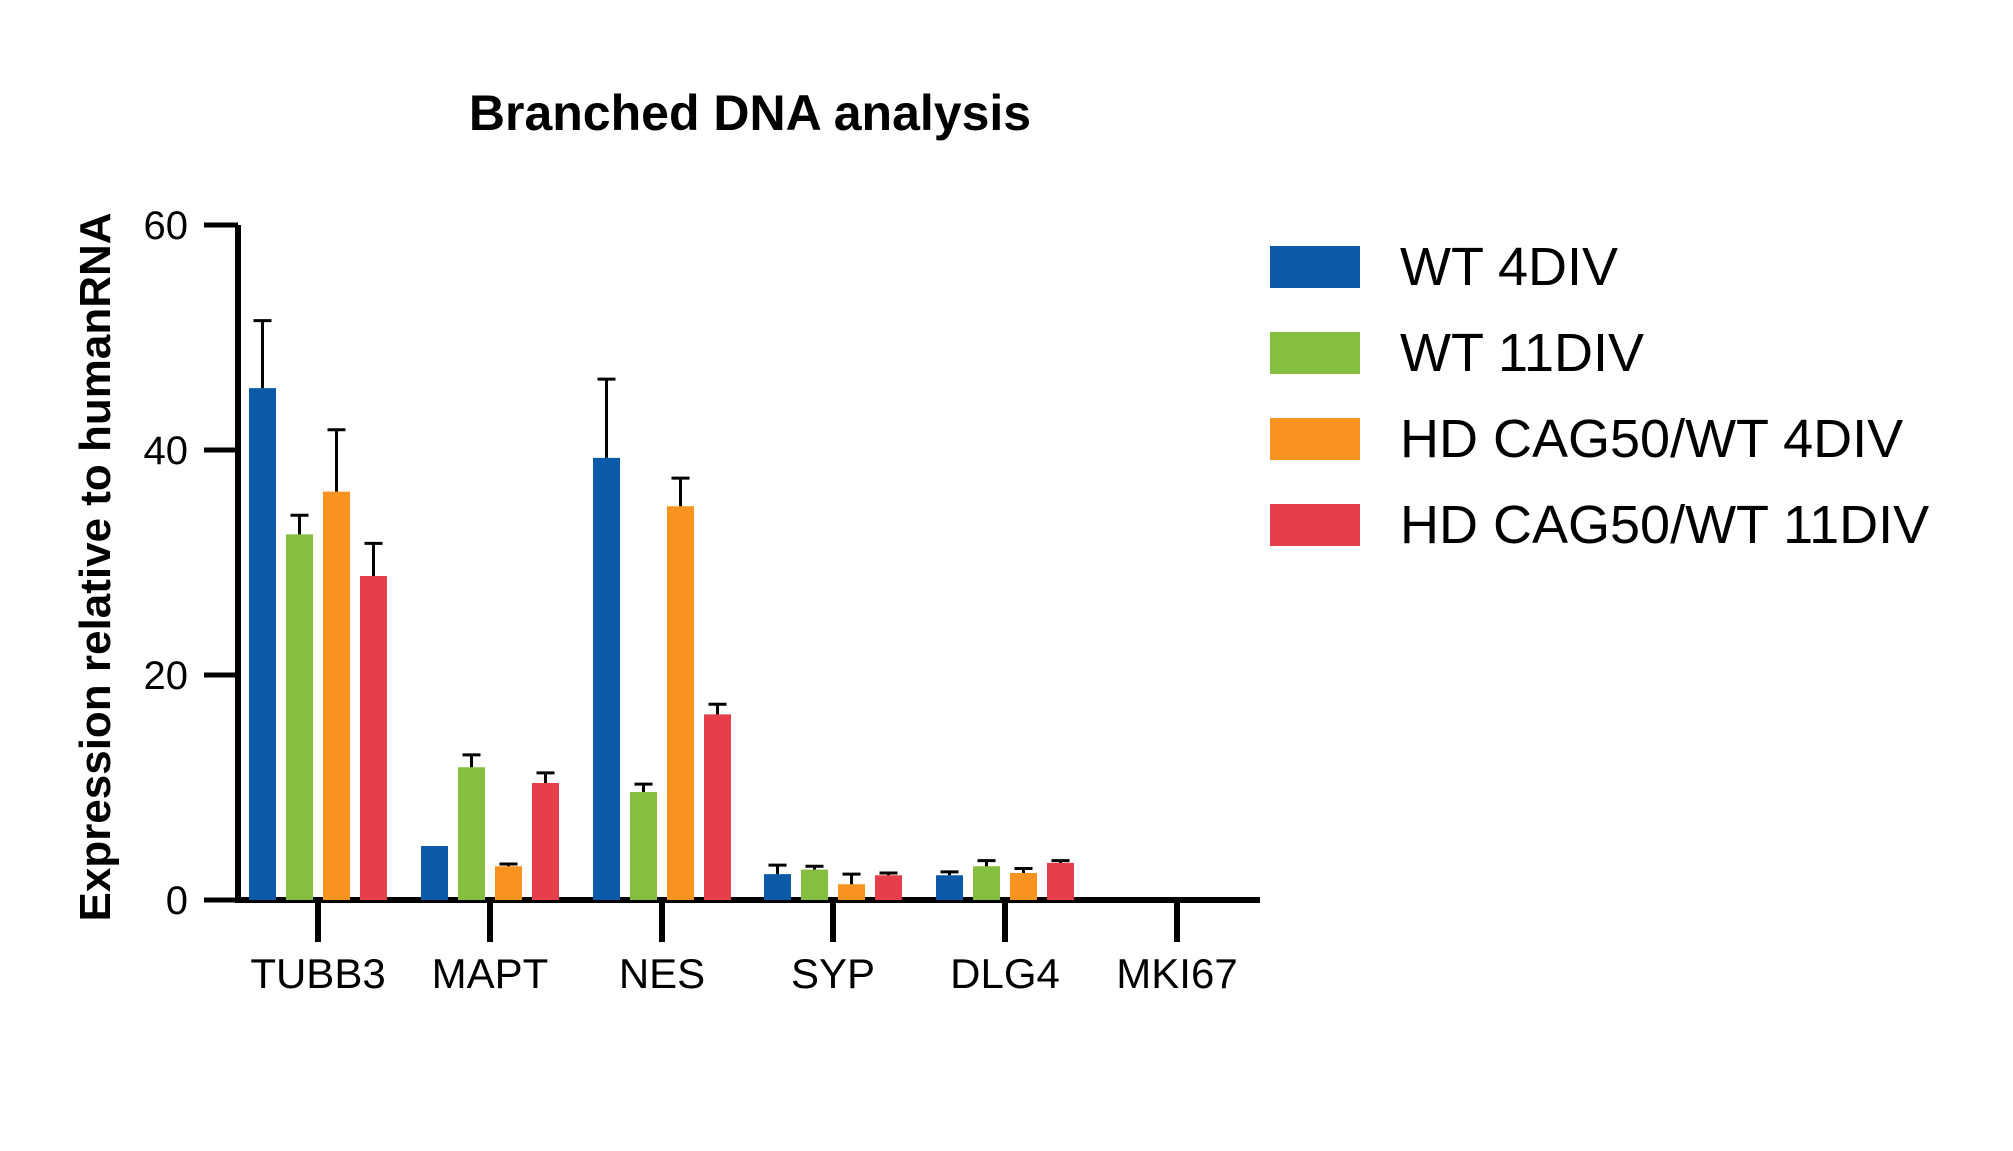  Describe the element at coordinates (750, 113) in the screenshot. I see `chart-title: Branched DNA analysis` at that location.